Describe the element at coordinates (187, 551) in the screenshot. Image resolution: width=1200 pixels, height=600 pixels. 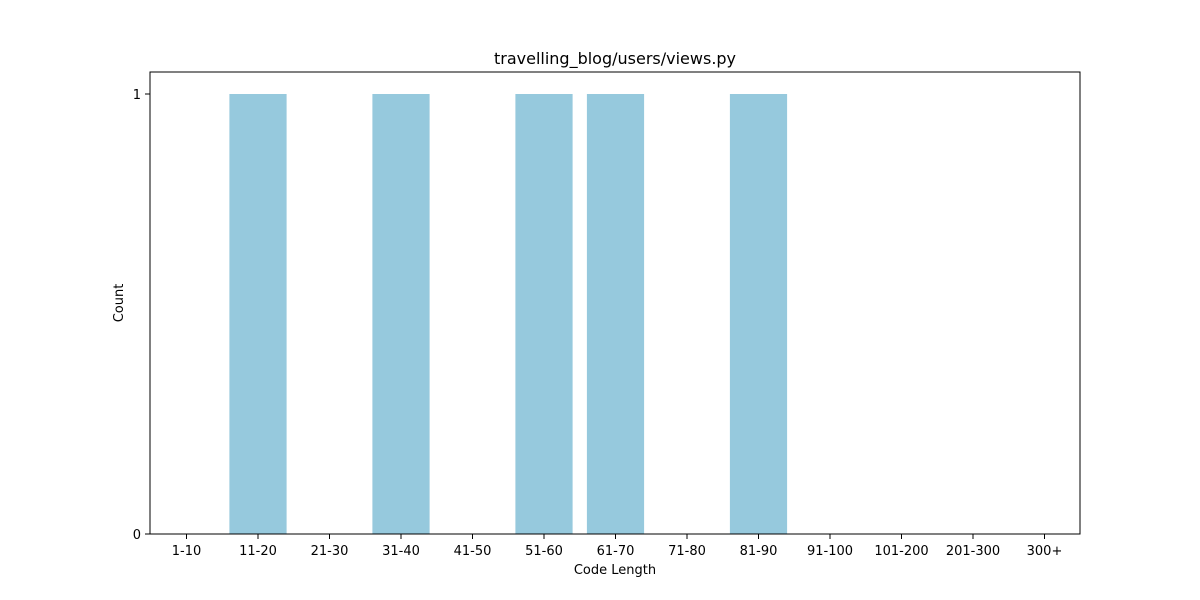
I see `x-tick-label: 1-10` at that location.